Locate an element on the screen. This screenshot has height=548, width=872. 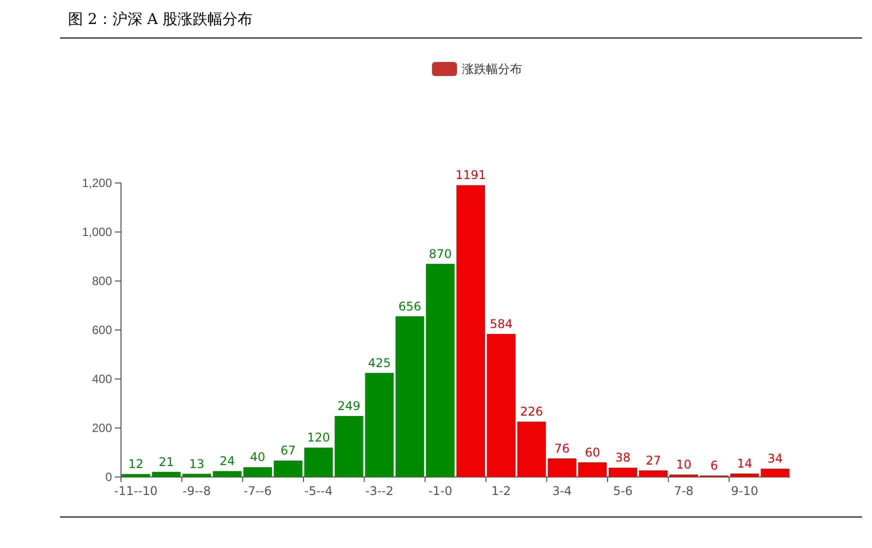
x-tick-label: 5-6 is located at coordinates (623, 491).